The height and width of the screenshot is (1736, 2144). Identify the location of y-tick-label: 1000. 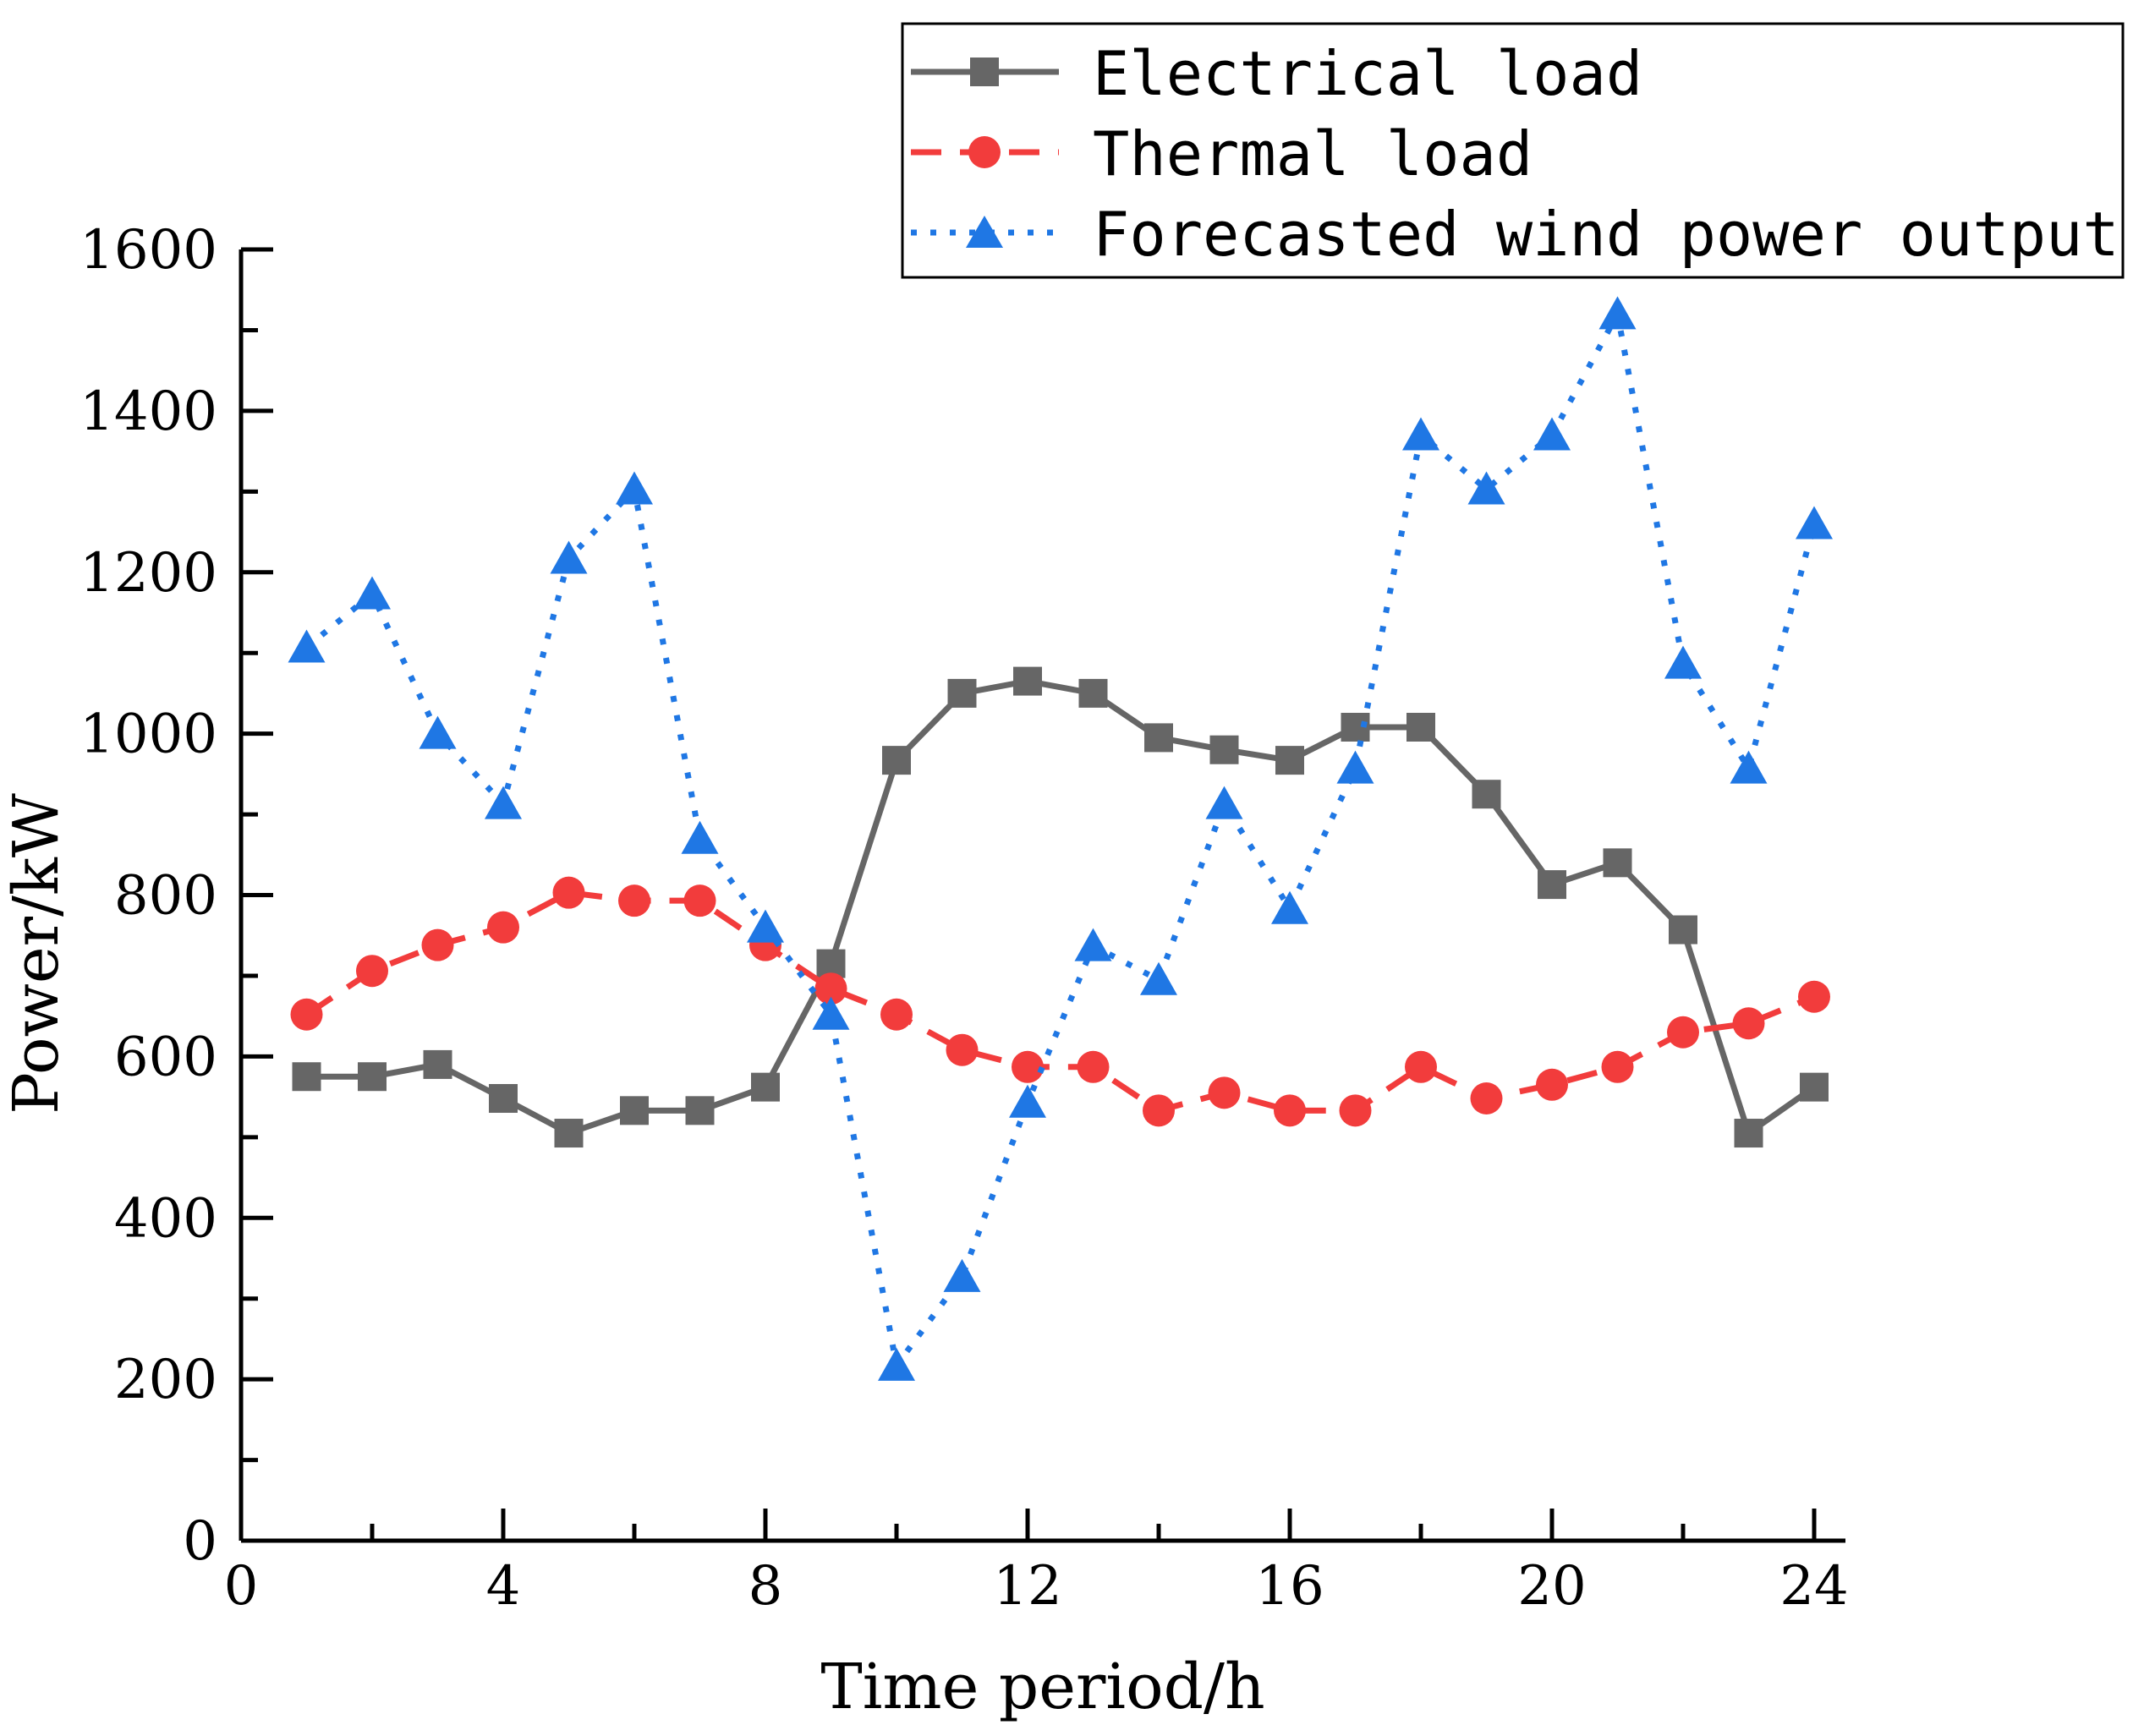
(148, 735).